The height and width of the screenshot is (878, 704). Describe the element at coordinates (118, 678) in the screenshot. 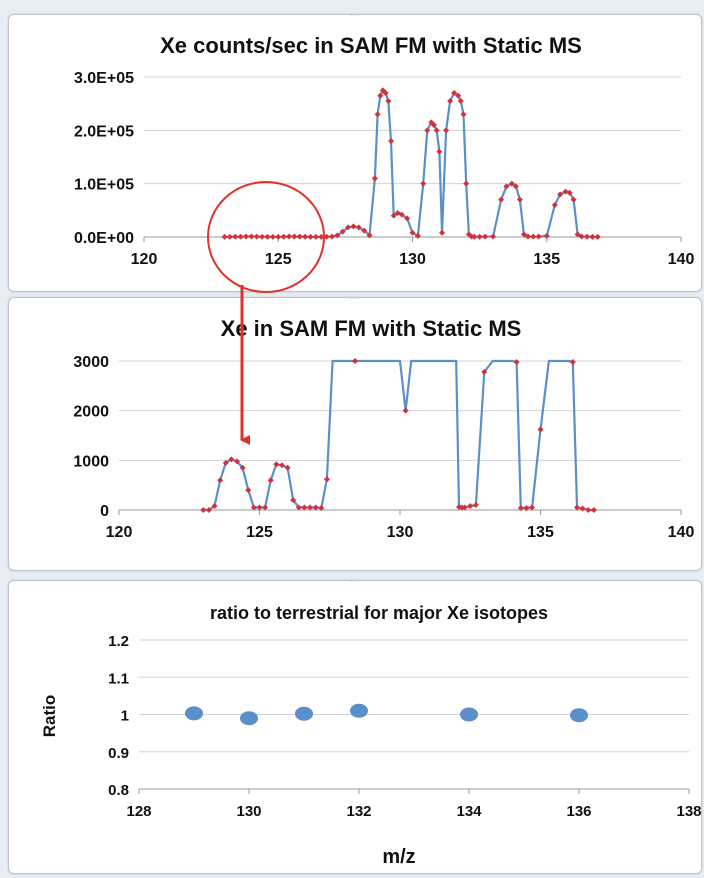

I see `y-tick-label: 1.1` at that location.